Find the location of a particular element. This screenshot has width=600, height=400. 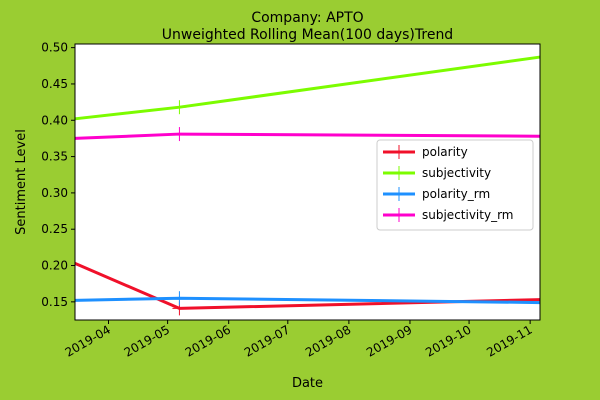

y-tick-label: 0.15 is located at coordinates (54, 302).